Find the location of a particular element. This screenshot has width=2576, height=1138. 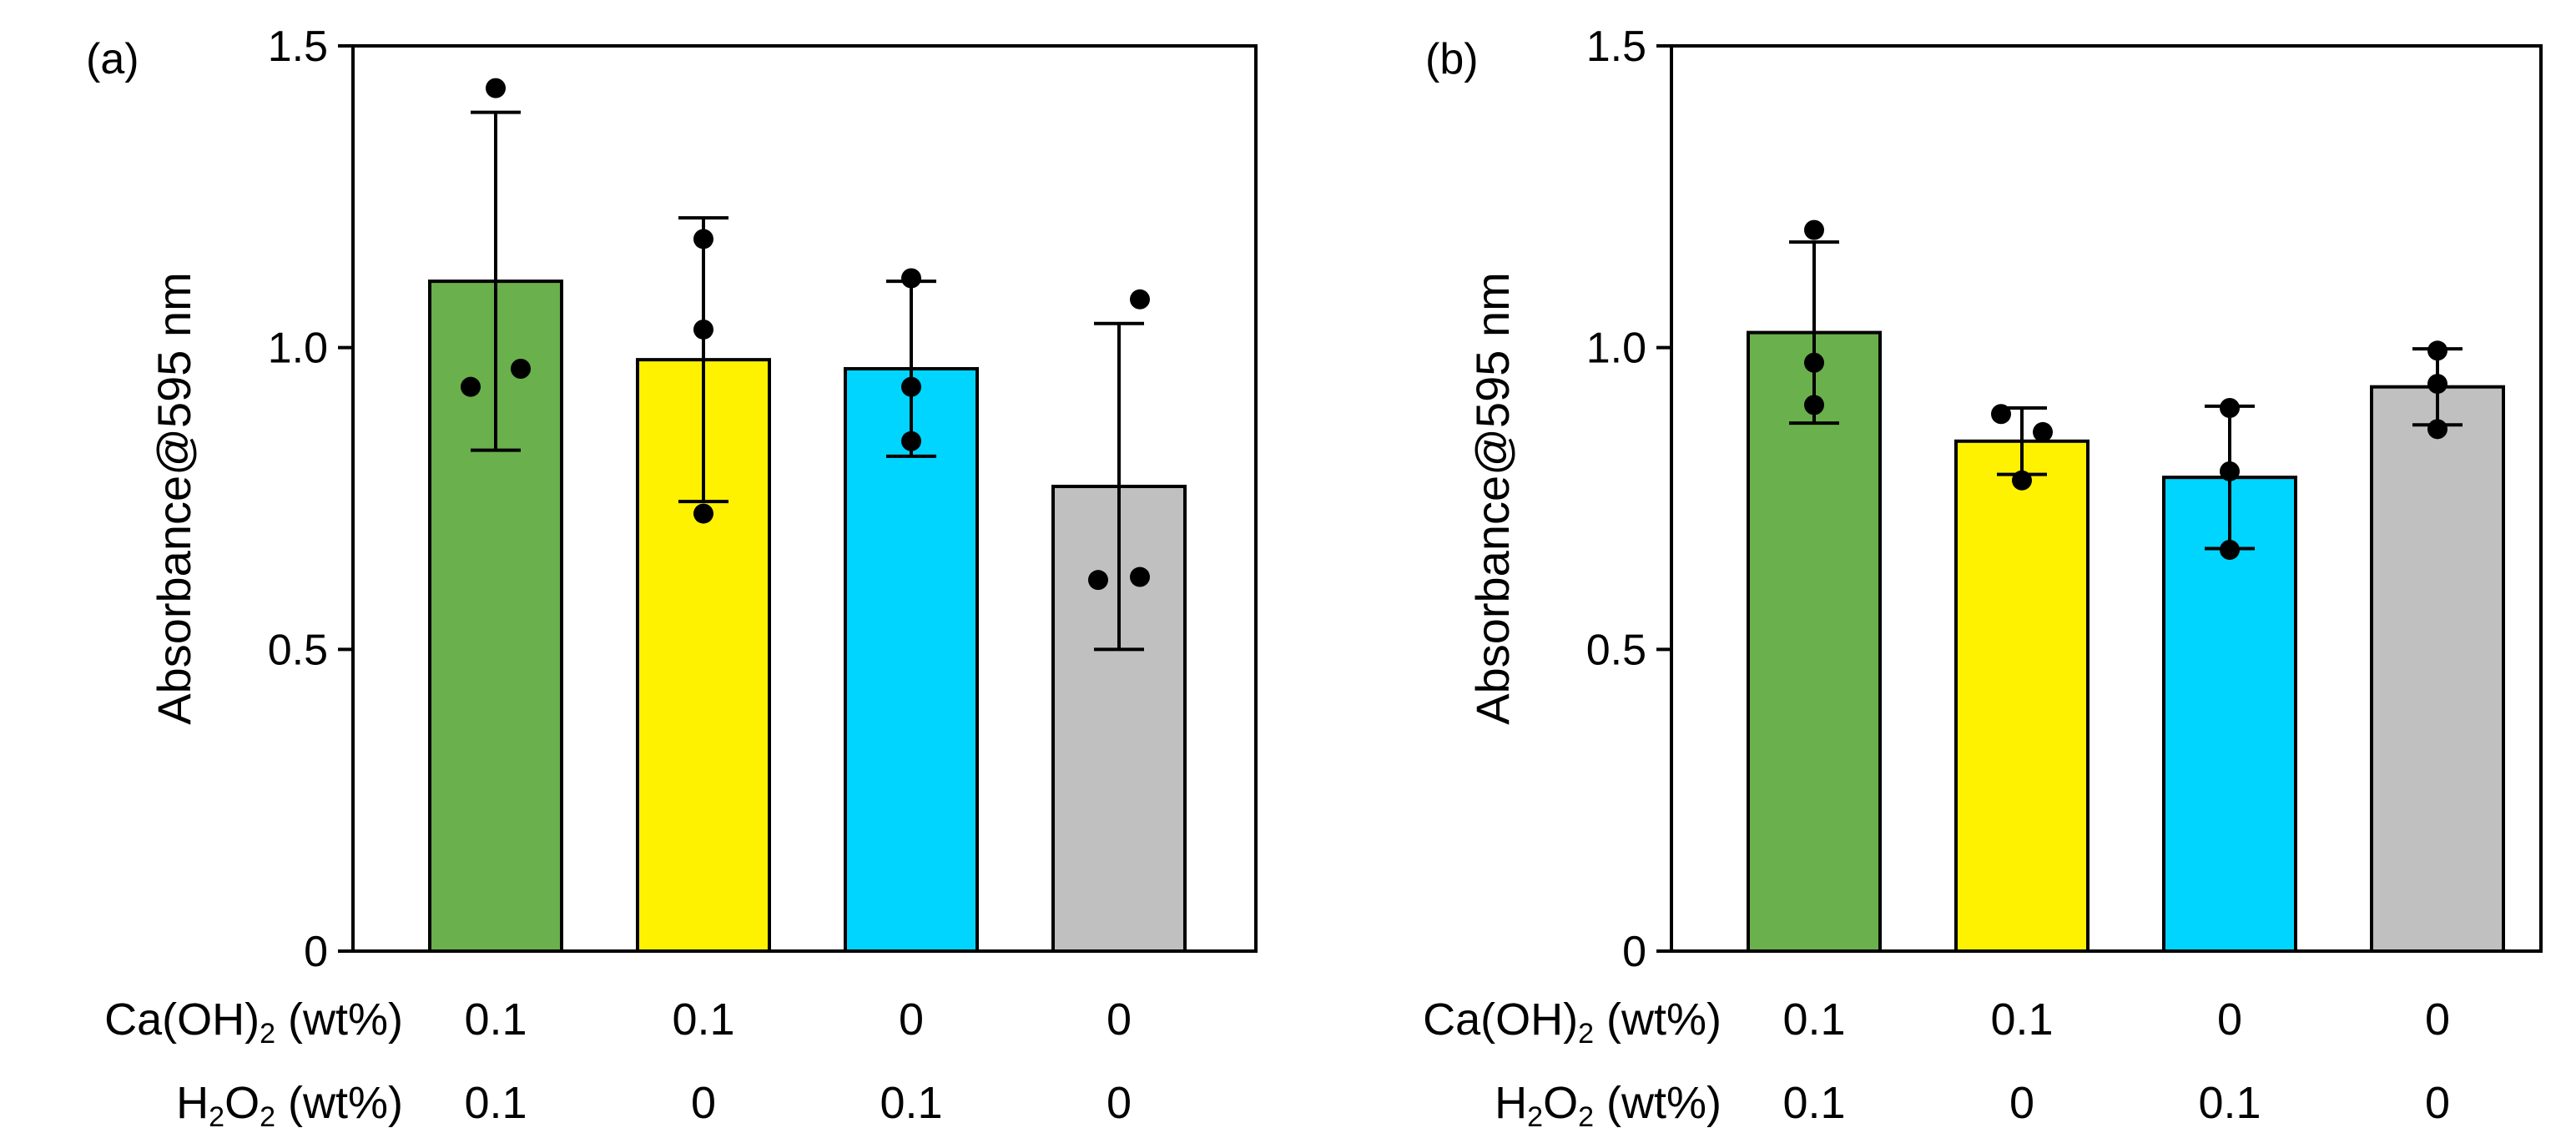

y-tick-label-b-3: 1.5 is located at coordinates (1616, 47).